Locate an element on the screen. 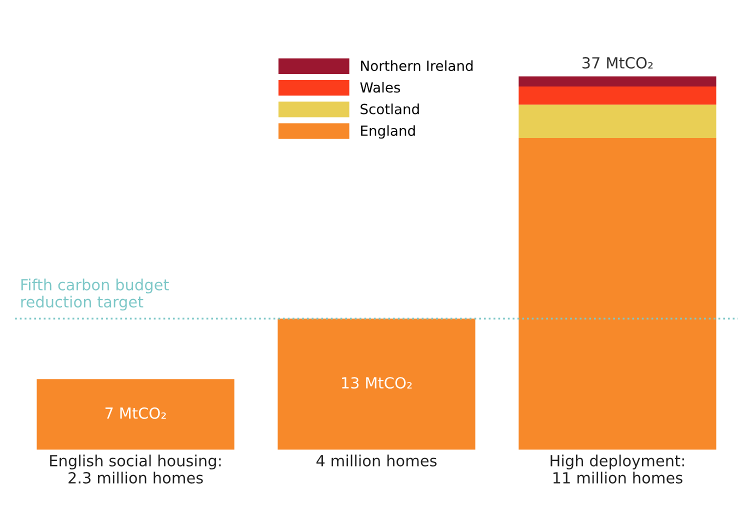 The image size is (753, 517). x-tick-label: High deployment: 11 million homes is located at coordinates (617, 469).